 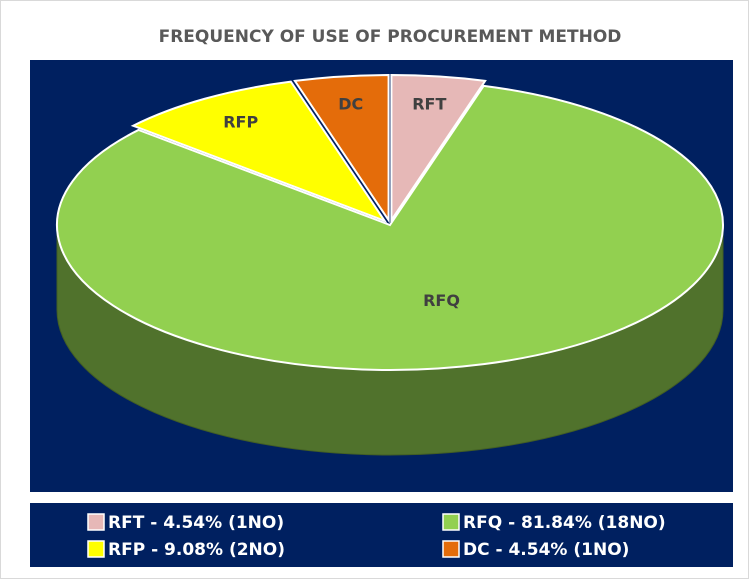 I want to click on legend-label: RFT - 4.54% (1NO), so click(x=196, y=523).